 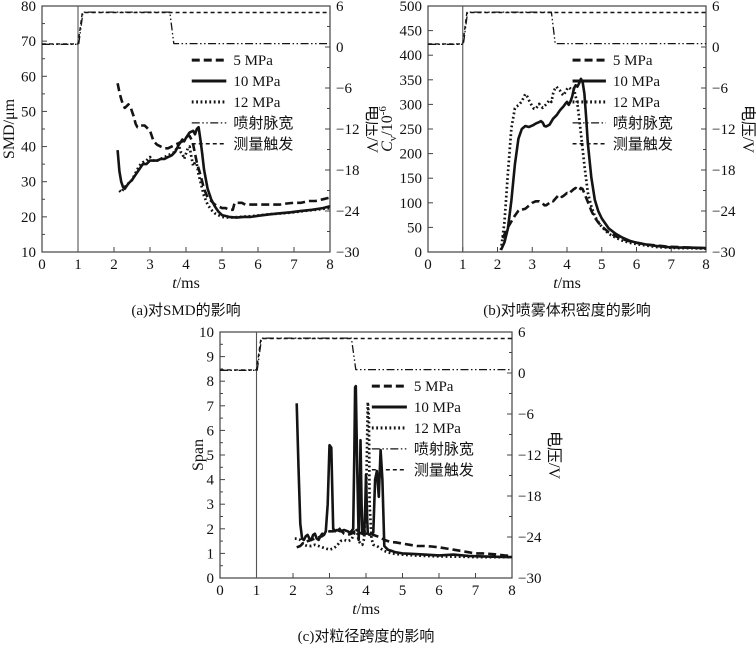 I want to click on svg-text: 20, so click(x=28, y=218).